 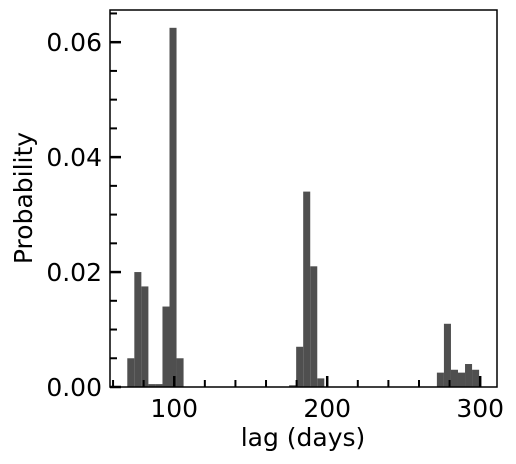 What do you see at coordinates (327, 408) in the screenshot?
I see `x-tick-label: 200` at bounding box center [327, 408].